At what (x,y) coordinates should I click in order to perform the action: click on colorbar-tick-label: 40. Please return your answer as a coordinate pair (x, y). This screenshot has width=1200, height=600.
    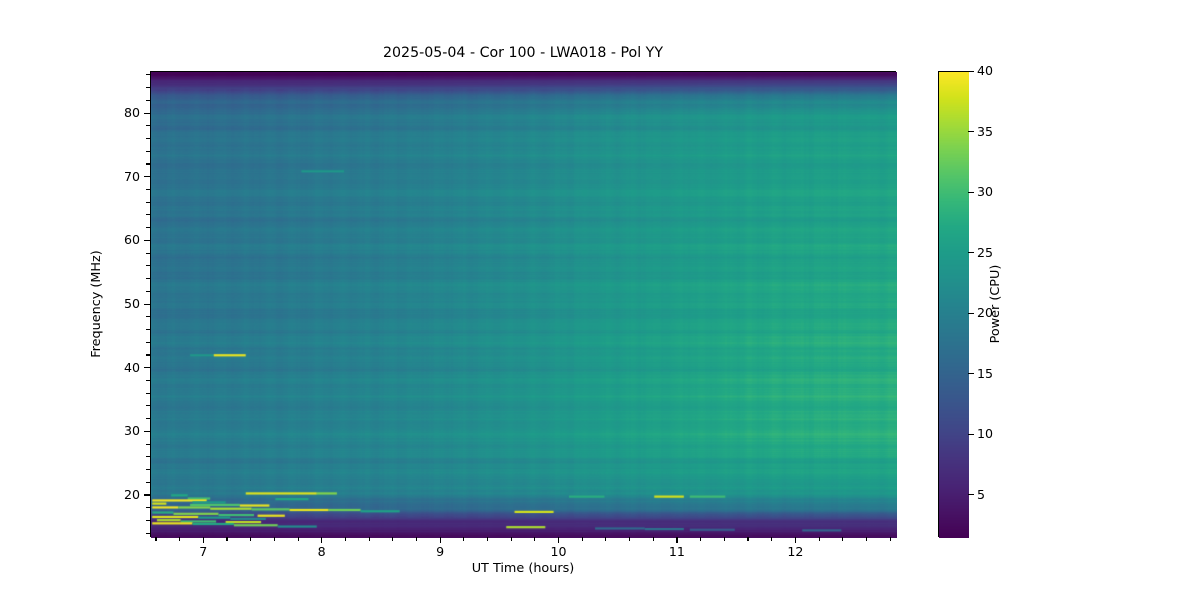
    Looking at the image, I should click on (985, 70).